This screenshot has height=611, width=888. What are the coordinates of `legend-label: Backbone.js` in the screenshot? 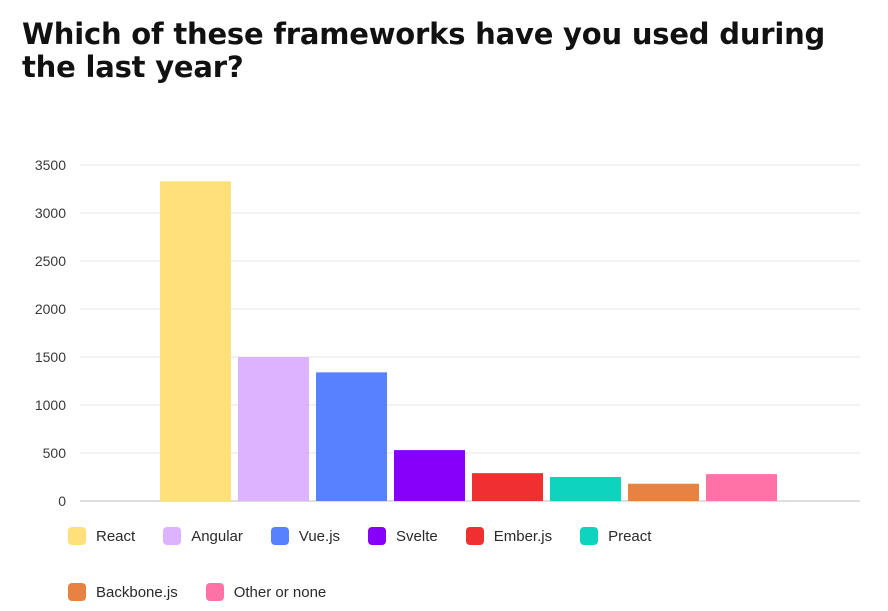 It's located at (137, 592).